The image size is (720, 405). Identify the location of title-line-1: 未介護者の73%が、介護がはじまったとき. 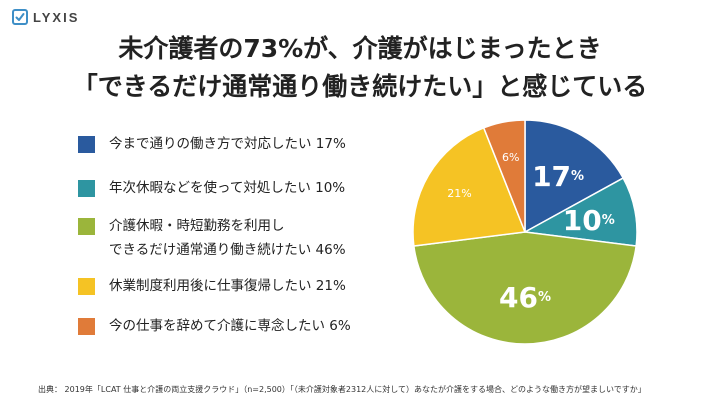
(360, 48).